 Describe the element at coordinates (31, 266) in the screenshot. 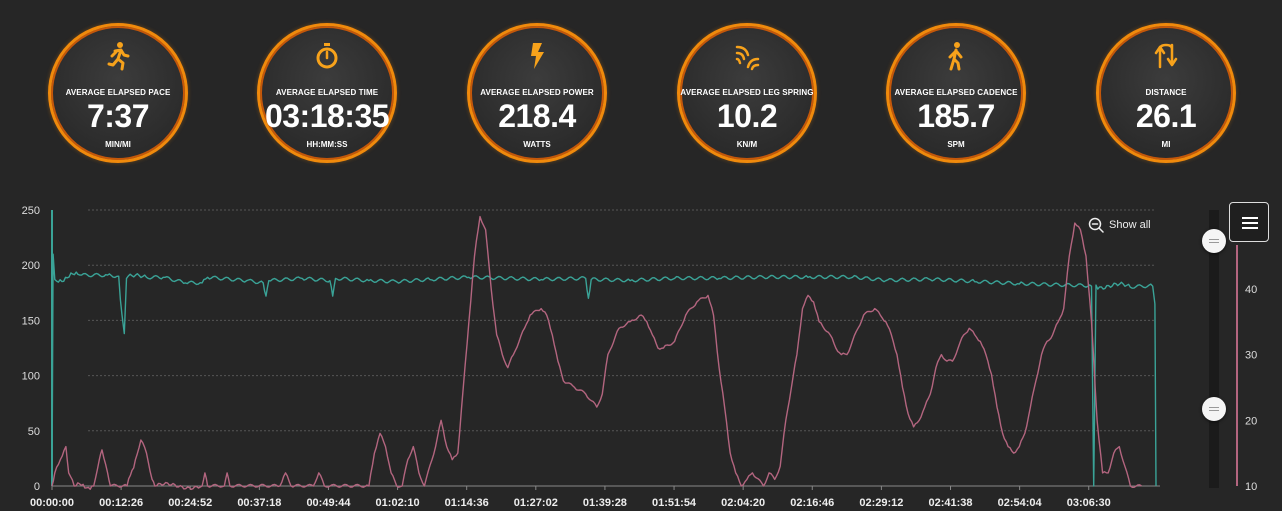

I see `y-left-tick-label: 200` at that location.